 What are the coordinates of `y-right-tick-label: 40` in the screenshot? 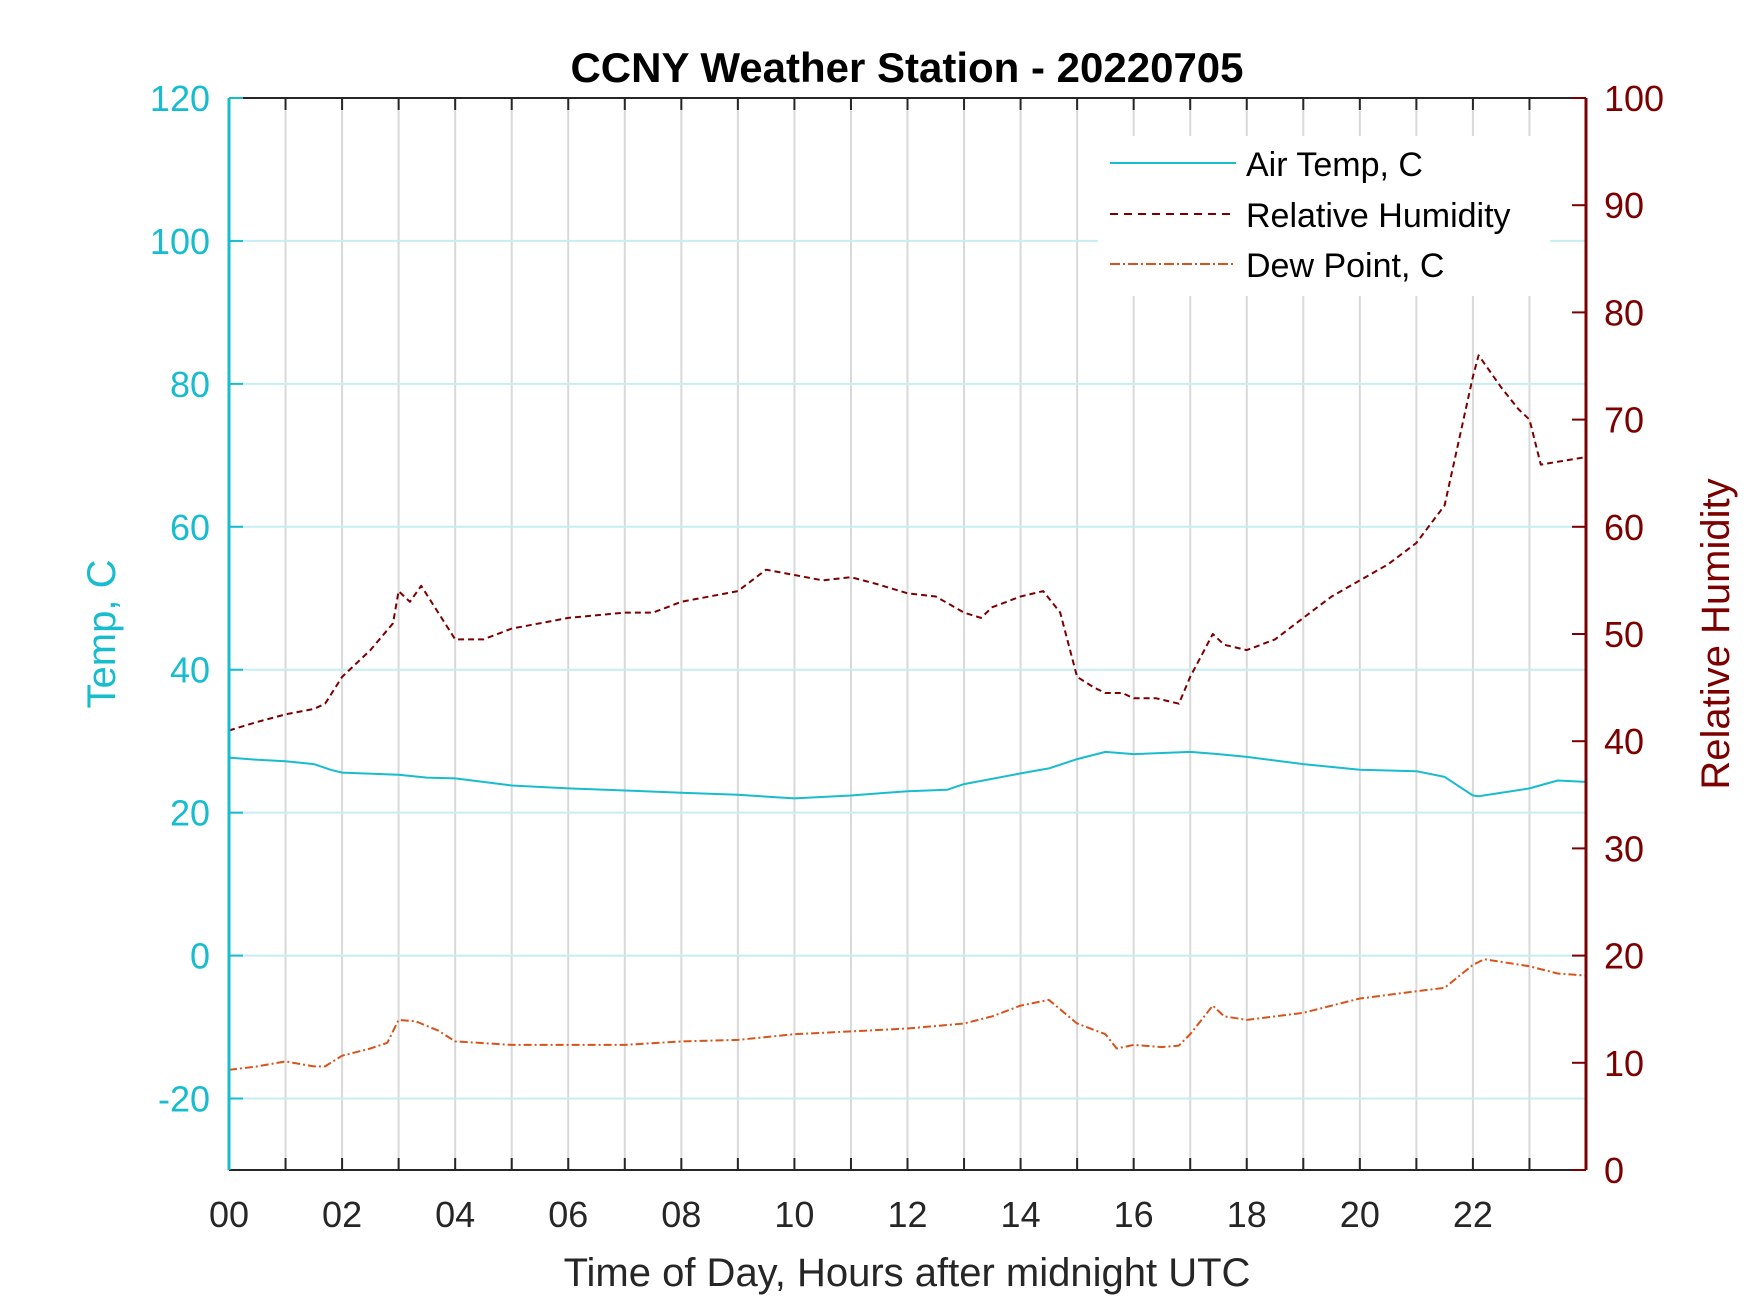 It's located at (1624, 741).